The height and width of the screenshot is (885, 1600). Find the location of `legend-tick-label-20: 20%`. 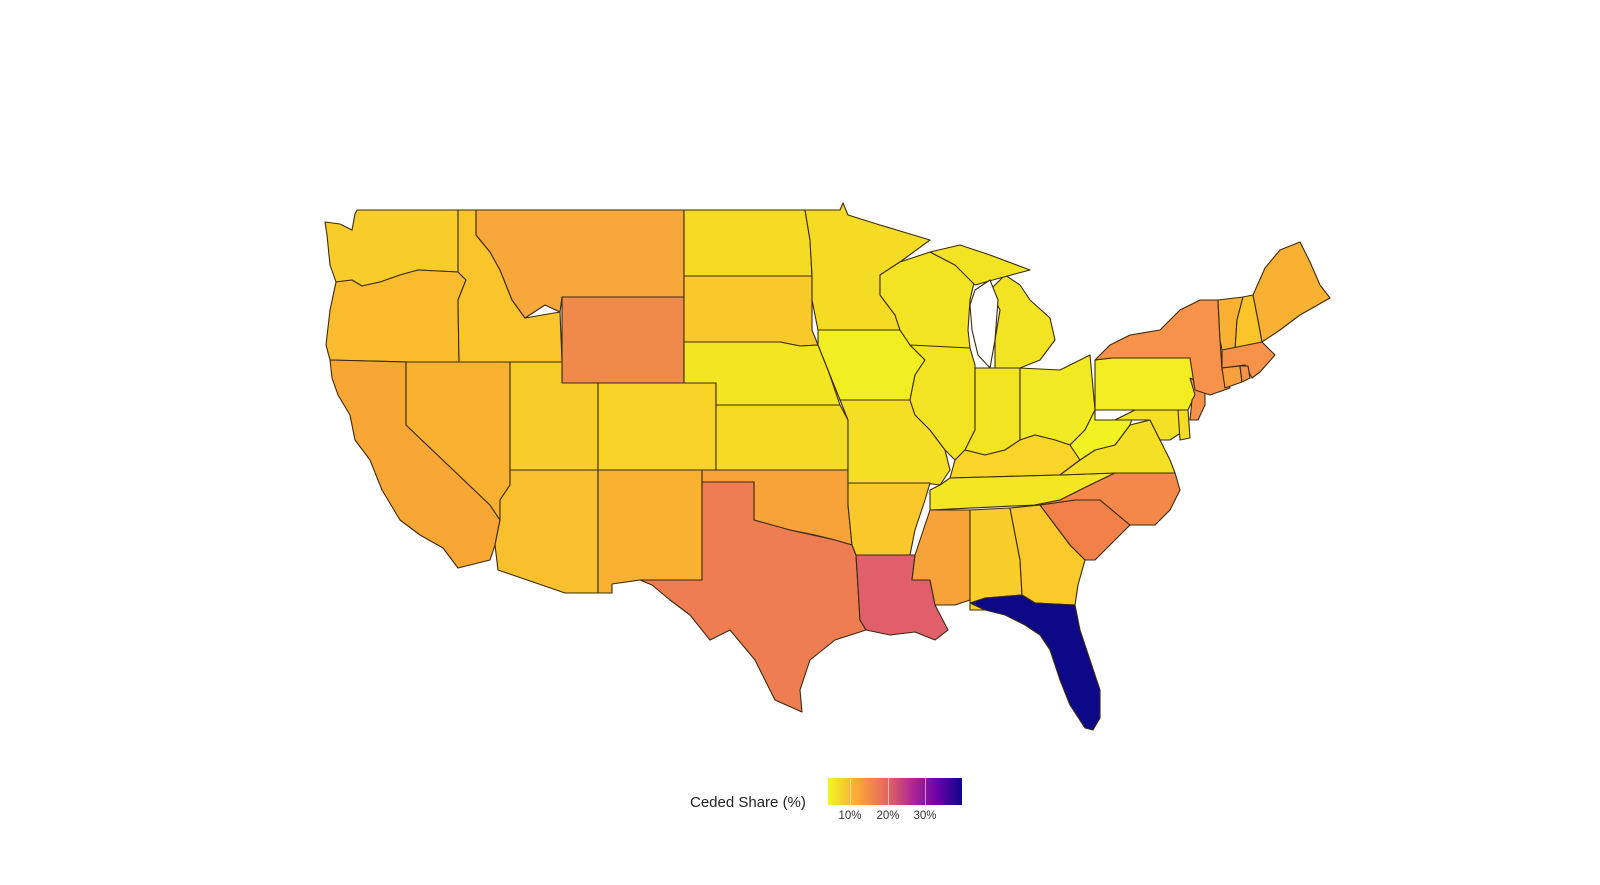

legend-tick-label-20: 20% is located at coordinates (888, 816).